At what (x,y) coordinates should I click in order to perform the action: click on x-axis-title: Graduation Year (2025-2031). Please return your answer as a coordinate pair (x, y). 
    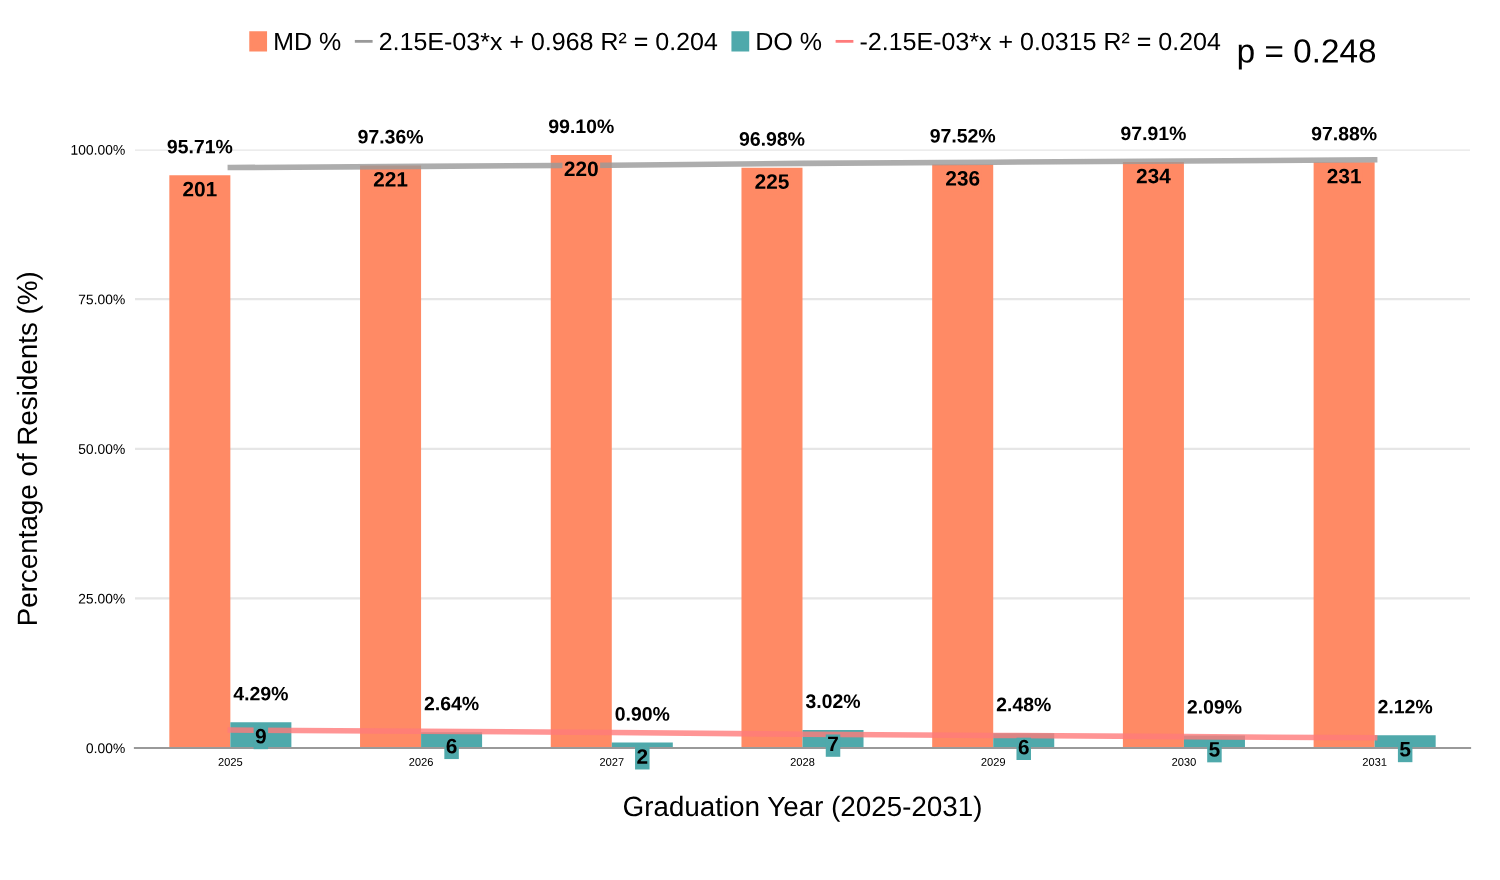
    Looking at the image, I should click on (802, 808).